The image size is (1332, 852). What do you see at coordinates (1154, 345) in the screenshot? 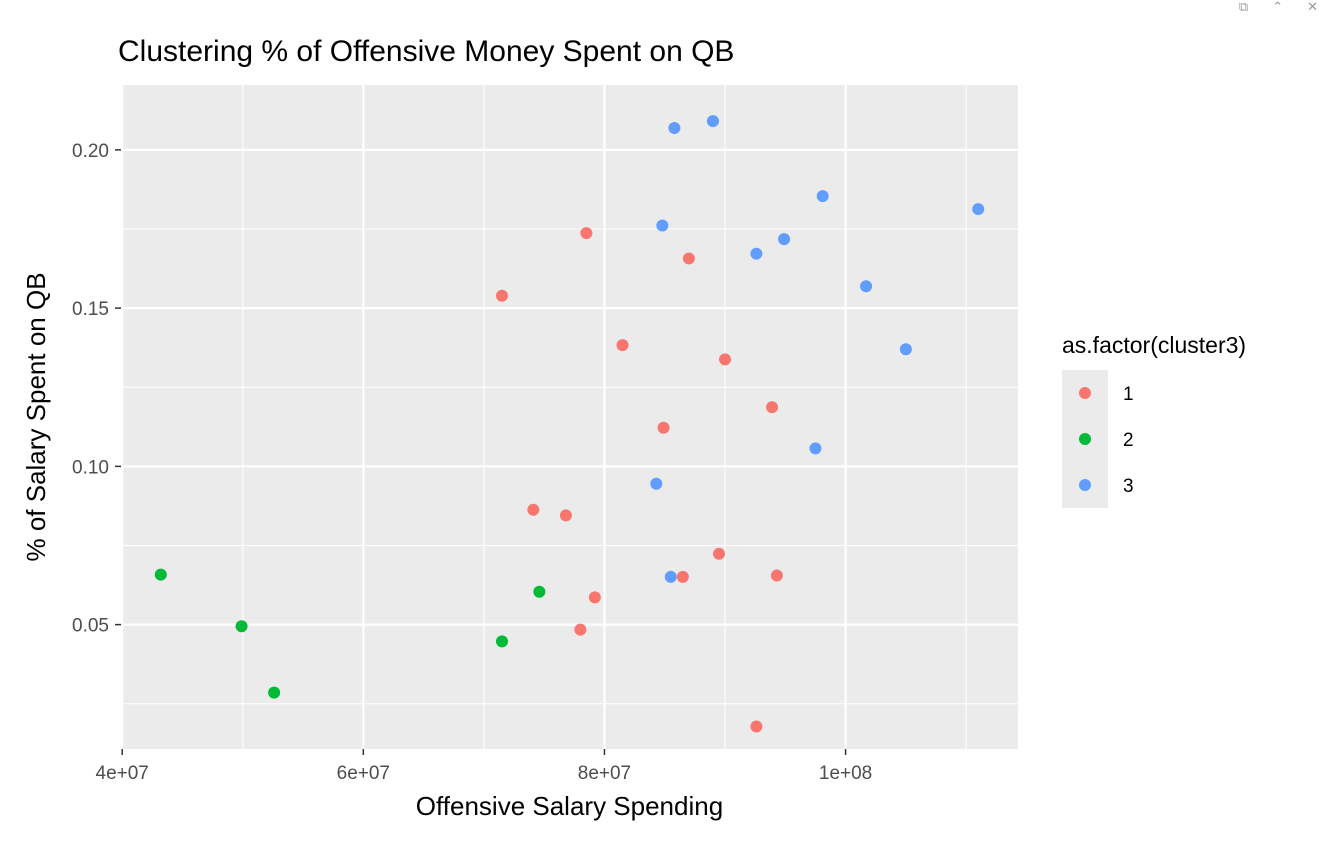
I see `legend-title: as.factor(cluster3)` at bounding box center [1154, 345].